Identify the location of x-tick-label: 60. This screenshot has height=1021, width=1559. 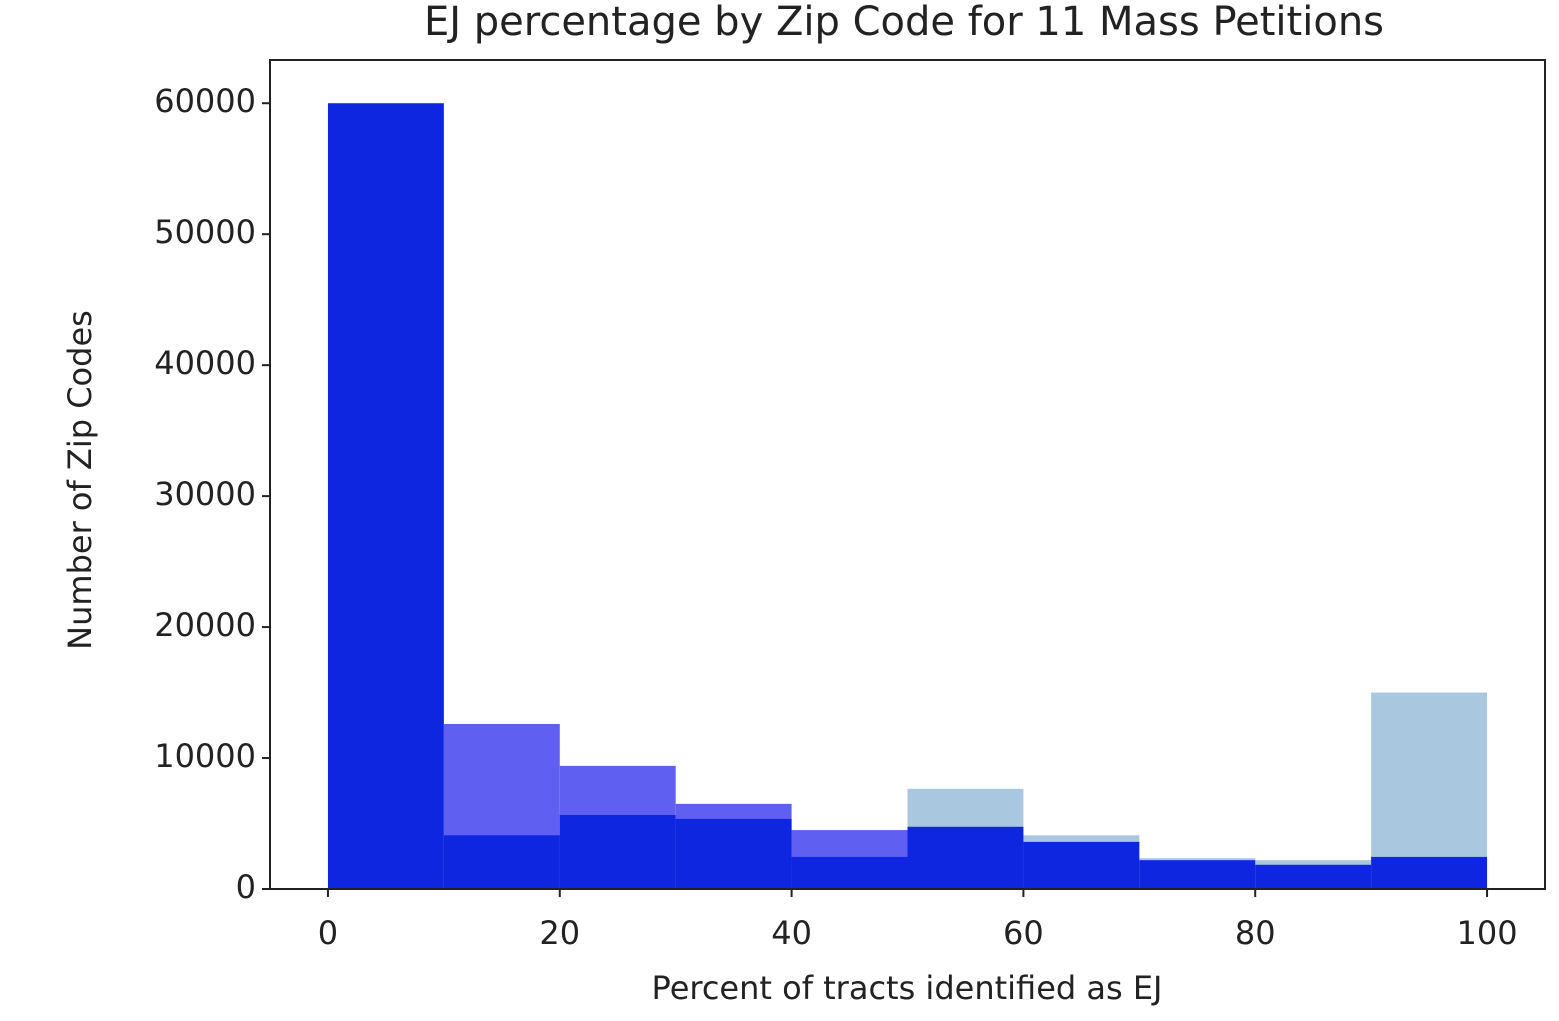
(1023, 933).